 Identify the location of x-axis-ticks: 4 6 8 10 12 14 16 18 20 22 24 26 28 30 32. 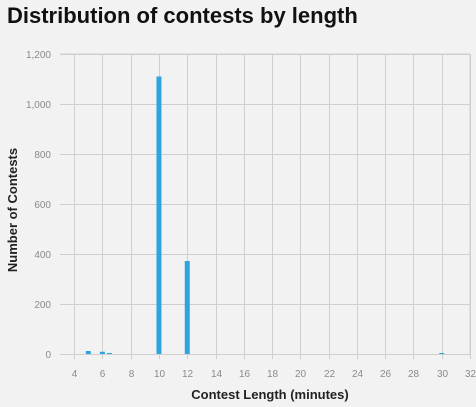
(274, 374).